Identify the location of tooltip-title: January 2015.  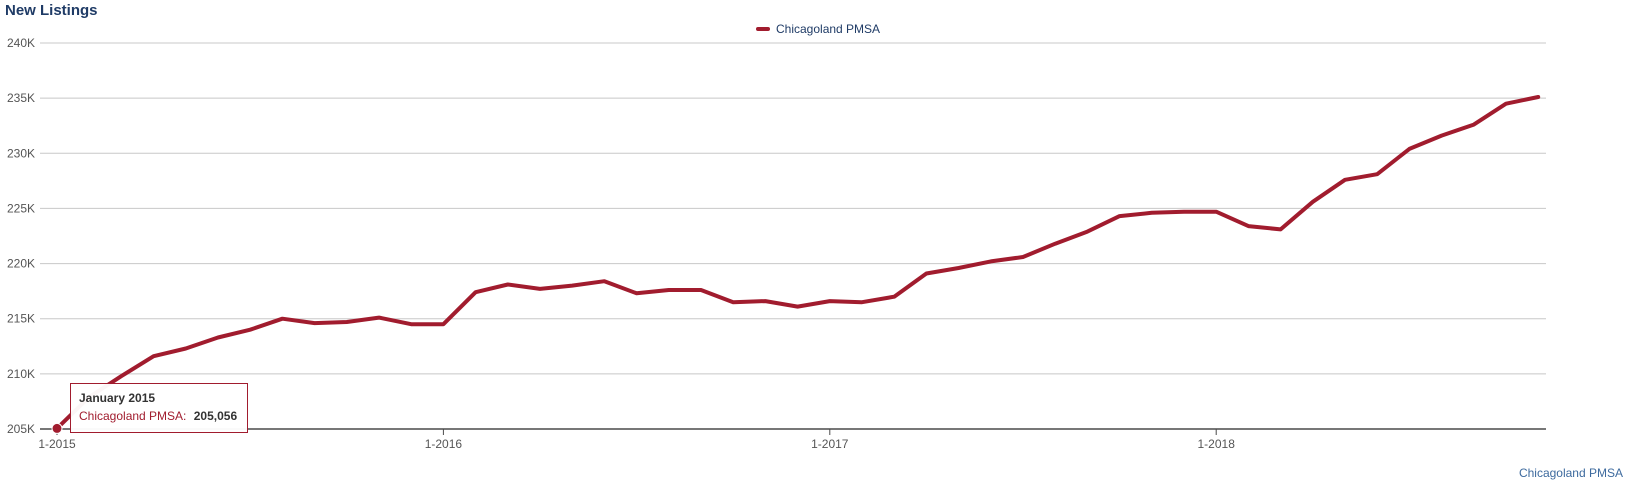
(117, 398).